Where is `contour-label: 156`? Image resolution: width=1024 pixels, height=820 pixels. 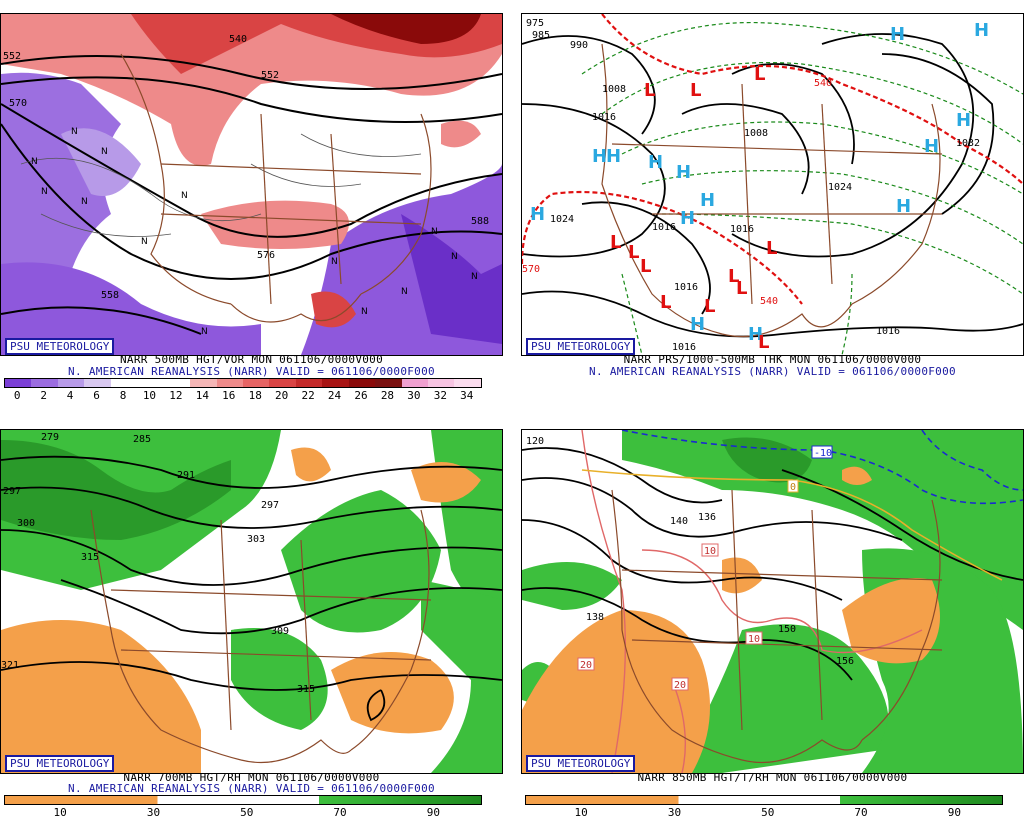 contour-label: 156 is located at coordinates (845, 661).